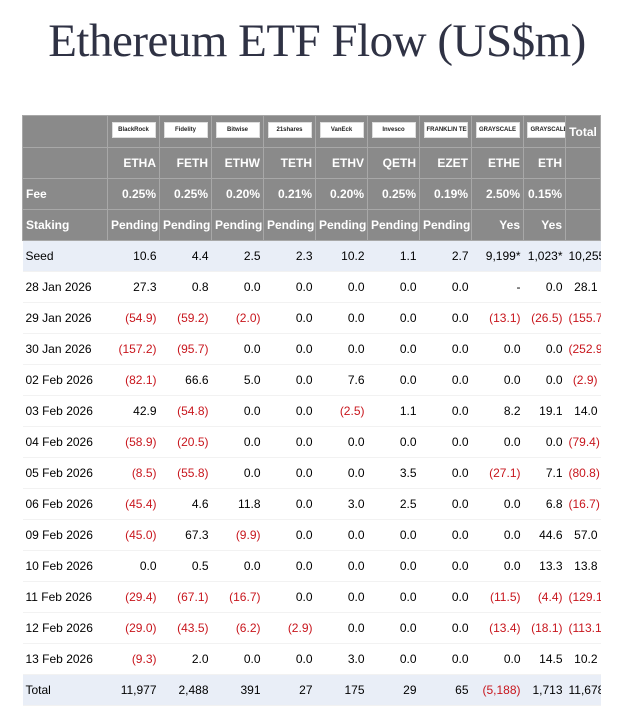 This screenshot has width=634, height=706. Describe the element at coordinates (393, 504) in the screenshot. I see `flow-cell: 2.5` at that location.